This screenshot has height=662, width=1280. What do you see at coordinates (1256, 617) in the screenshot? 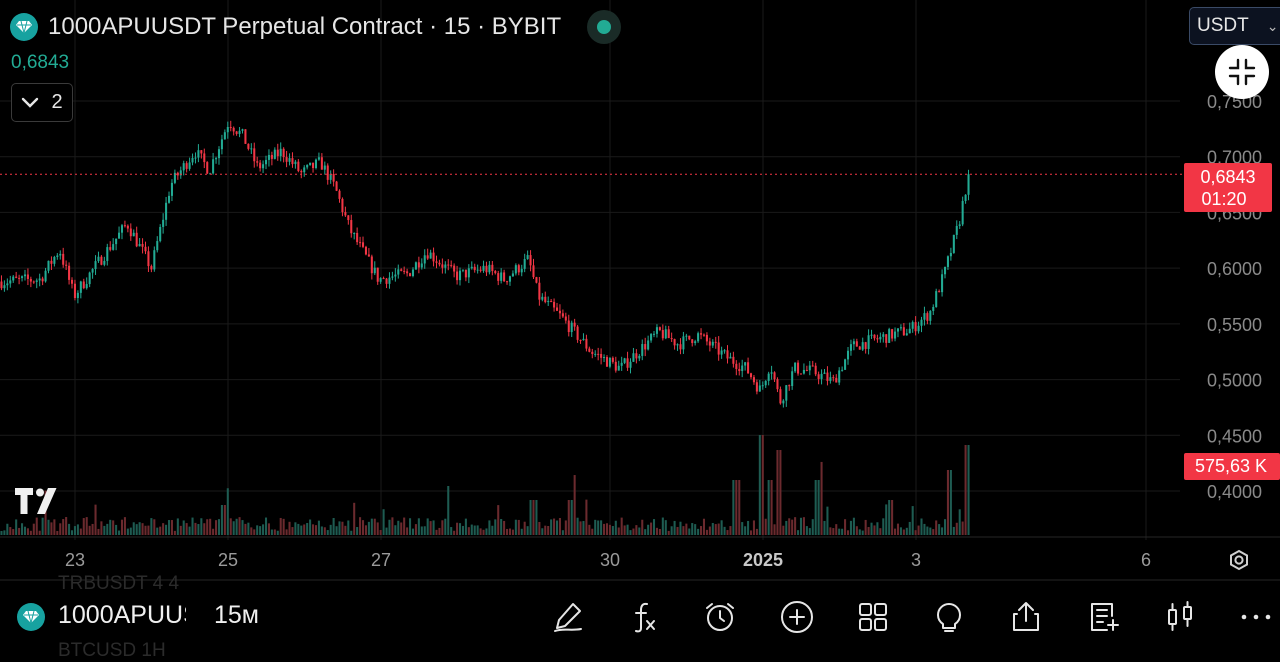
I see `more-button` at bounding box center [1256, 617].